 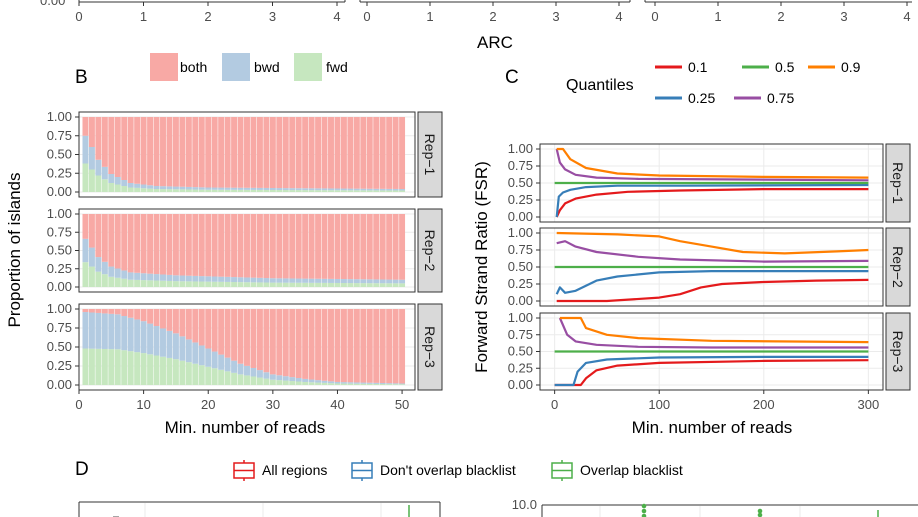 What do you see at coordinates (52, 4) in the screenshot?
I see `top-ytick-cut: 0.00` at bounding box center [52, 4].